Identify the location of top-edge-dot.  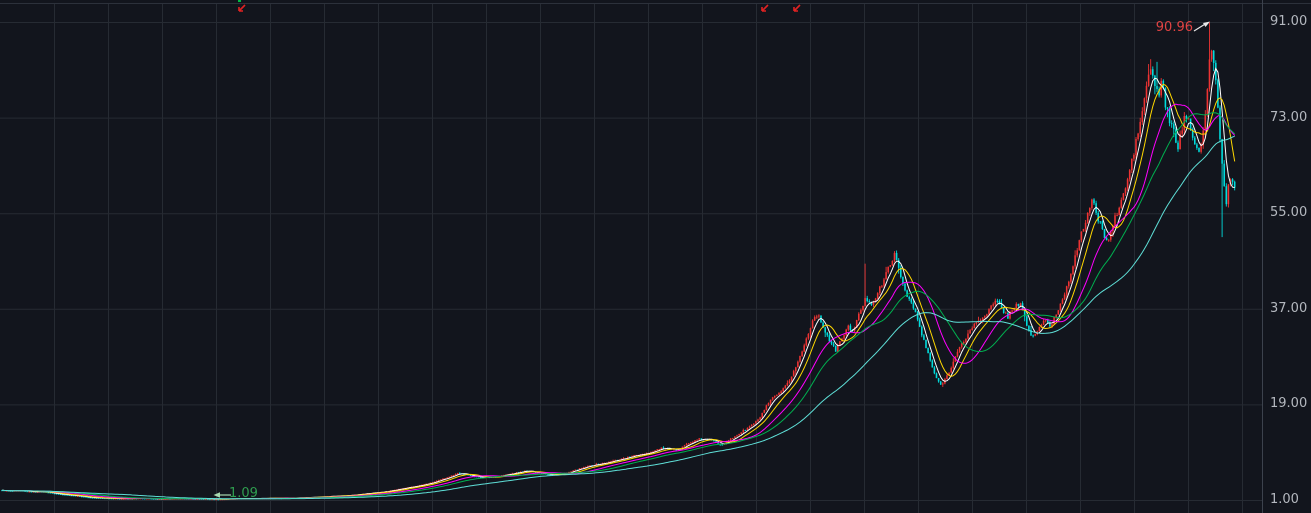
(239, 1).